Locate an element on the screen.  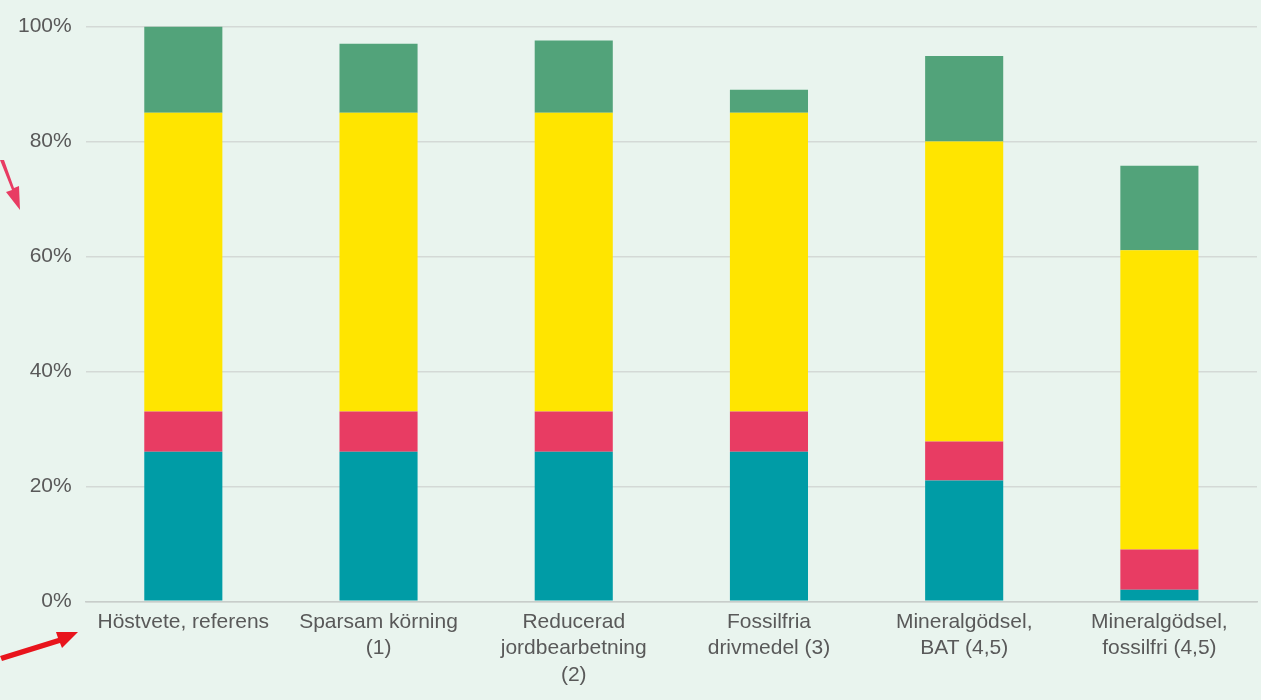
x-tick-label: Höstvete, referens is located at coordinates (183, 621).